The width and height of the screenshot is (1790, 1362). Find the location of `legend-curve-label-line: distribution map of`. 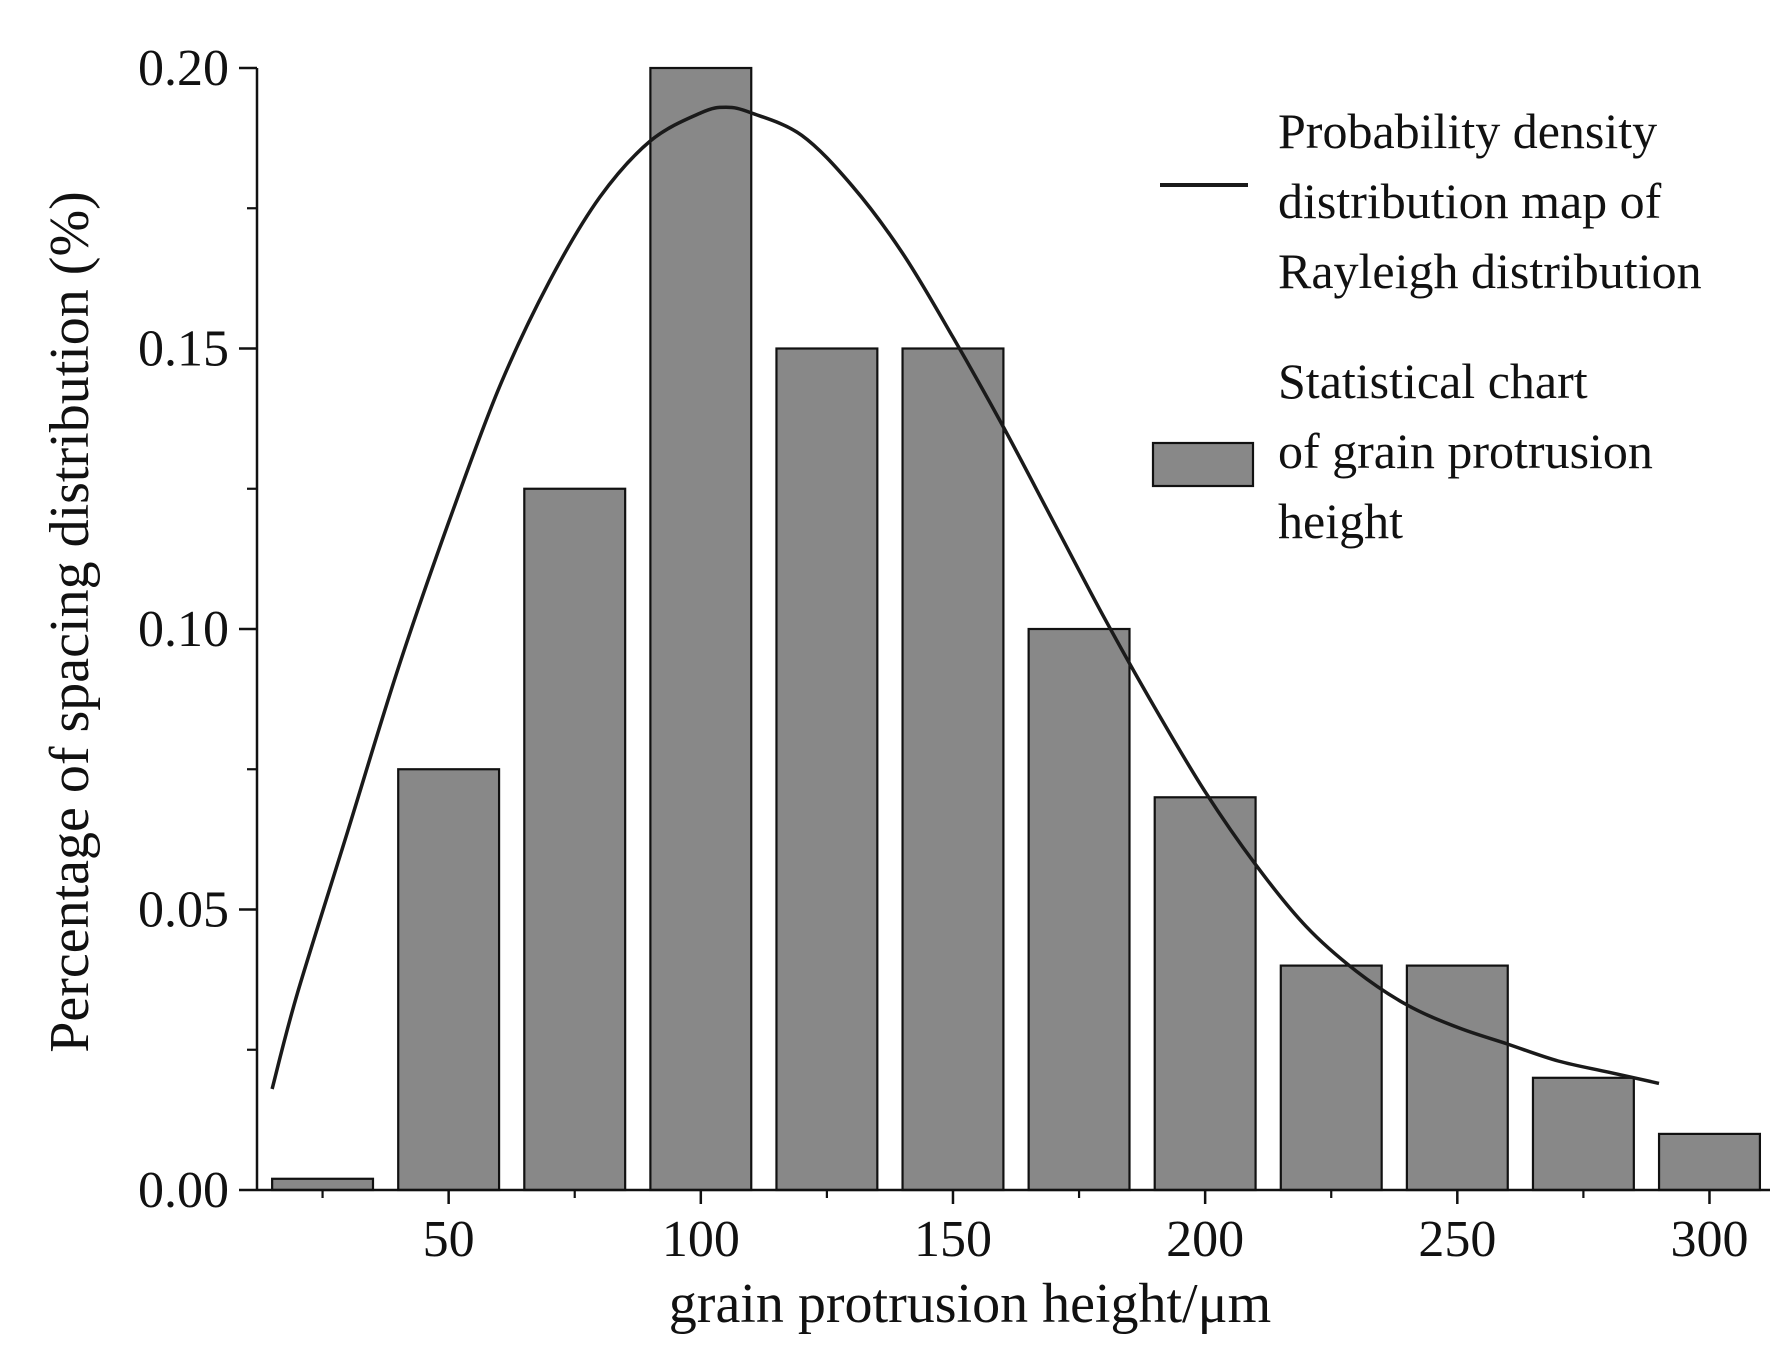

legend-curve-label-line: distribution map of is located at coordinates (1470, 201).